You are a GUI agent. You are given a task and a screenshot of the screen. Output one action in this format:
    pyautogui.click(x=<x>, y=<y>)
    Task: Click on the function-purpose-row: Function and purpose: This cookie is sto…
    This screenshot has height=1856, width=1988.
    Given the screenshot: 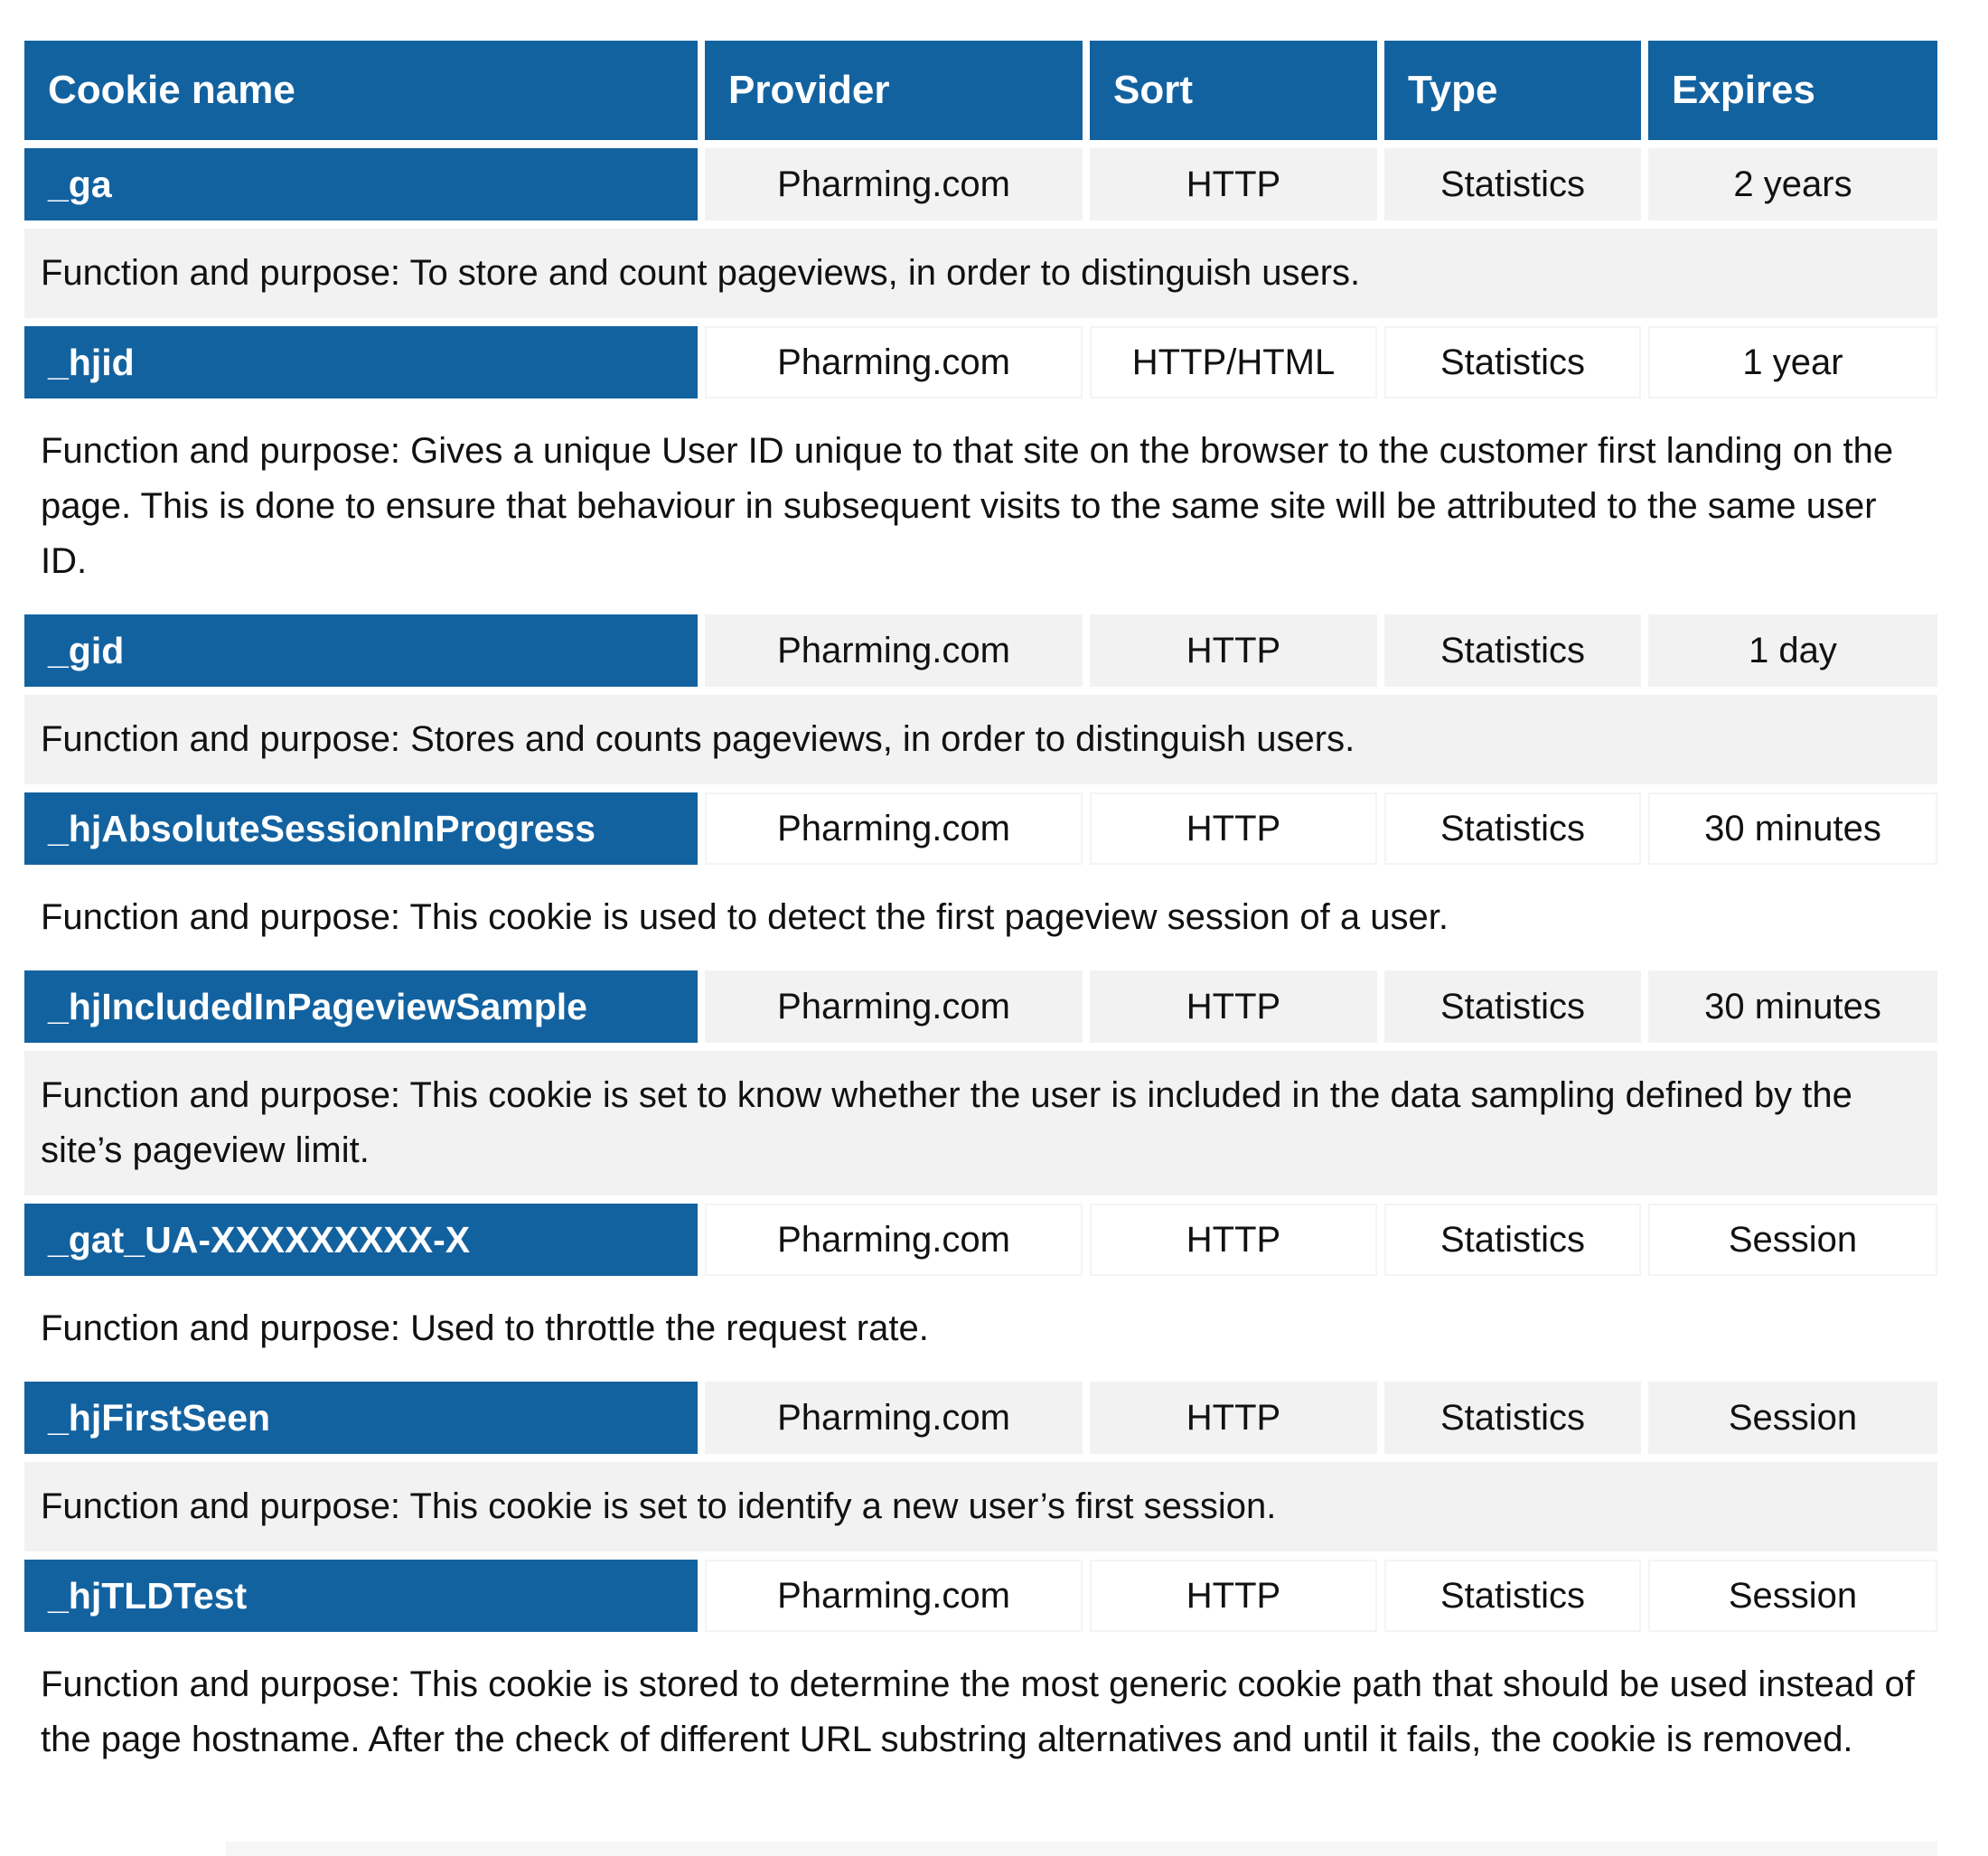 What is the action you would take?
    pyautogui.click(x=980, y=1712)
    